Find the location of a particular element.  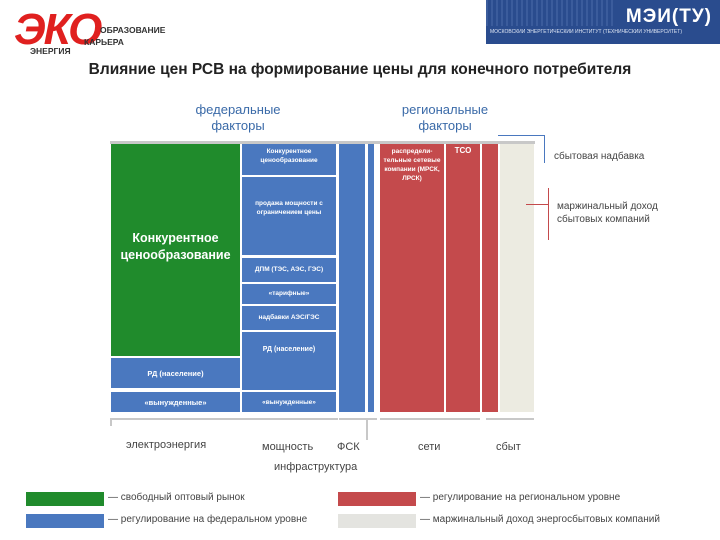

rd-population-energy-block: РД (население) is located at coordinates (175, 373).